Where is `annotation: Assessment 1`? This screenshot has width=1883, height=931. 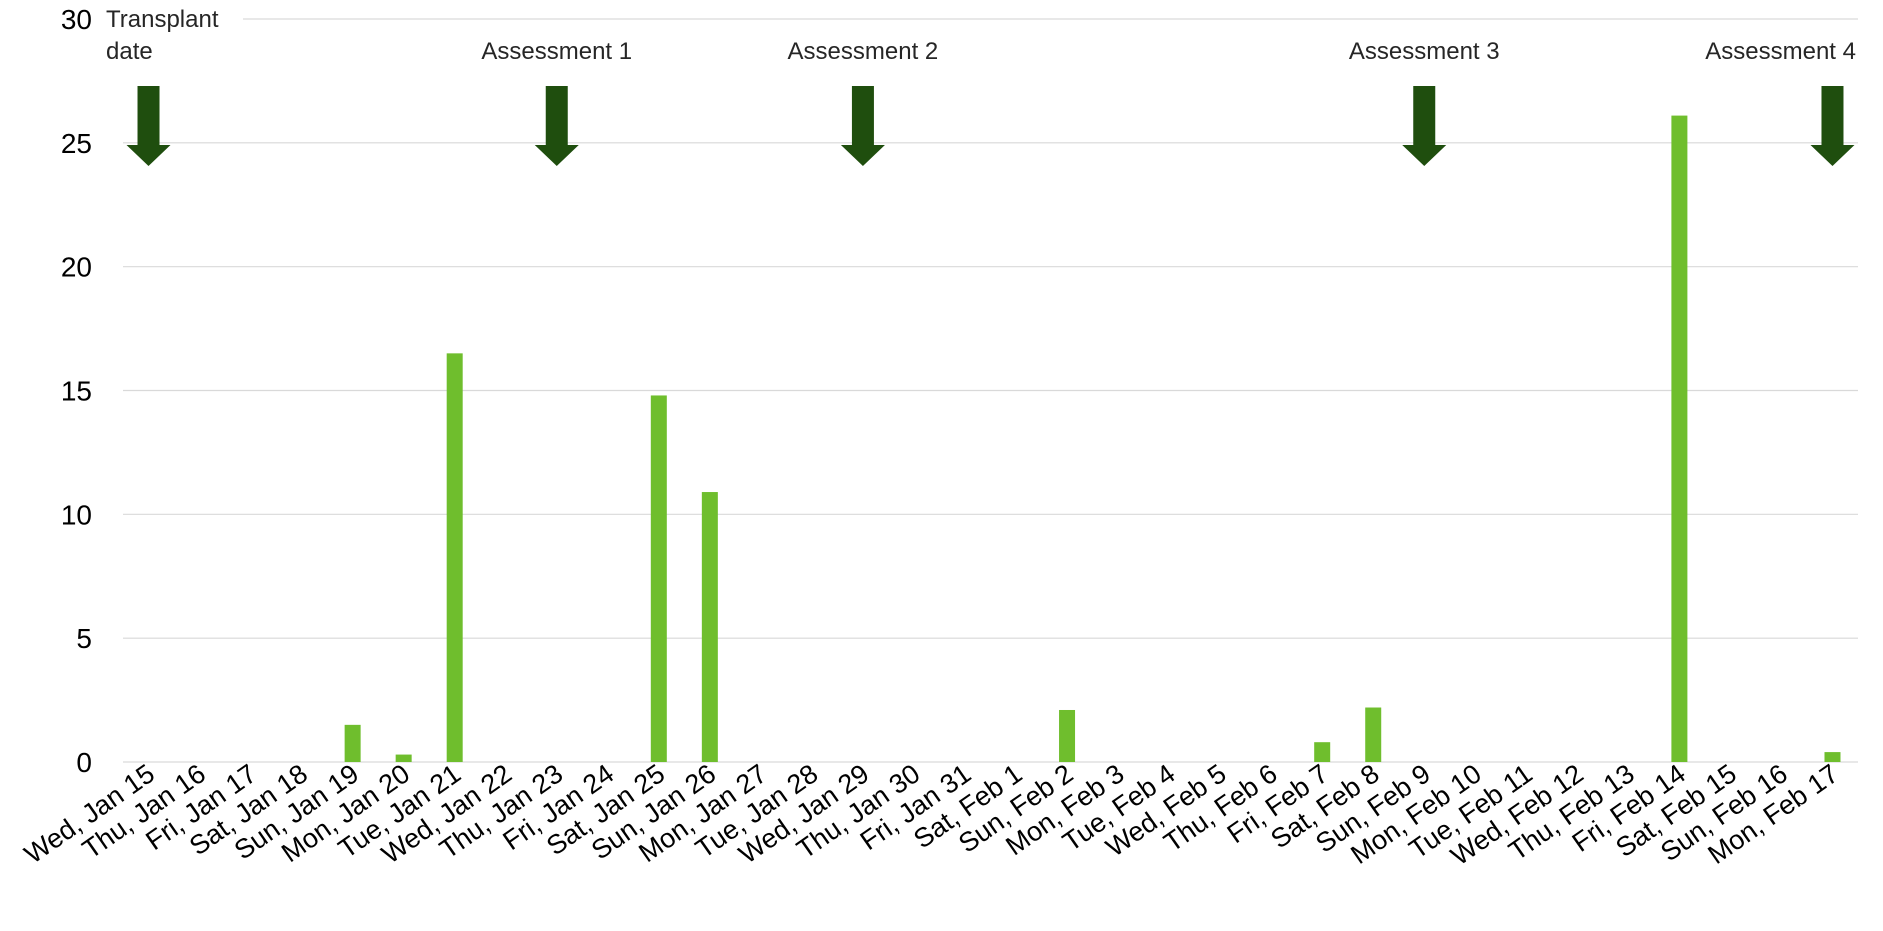 annotation: Assessment 1 is located at coordinates (556, 102).